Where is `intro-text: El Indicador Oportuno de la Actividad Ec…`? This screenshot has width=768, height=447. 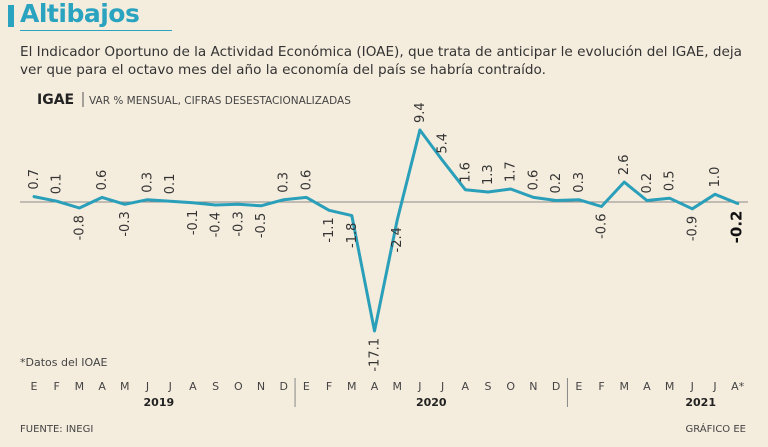 intro-text: El Indicador Oportuno de la Actividad Ec… is located at coordinates (381, 61).